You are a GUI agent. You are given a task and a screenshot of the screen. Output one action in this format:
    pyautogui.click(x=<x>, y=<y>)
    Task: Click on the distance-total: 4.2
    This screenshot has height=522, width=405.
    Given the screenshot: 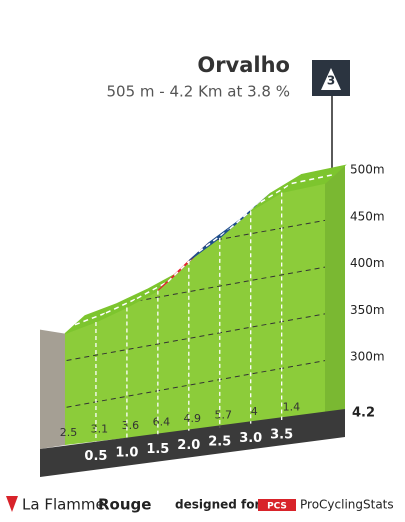 What is the action you would take?
    pyautogui.click(x=363, y=413)
    